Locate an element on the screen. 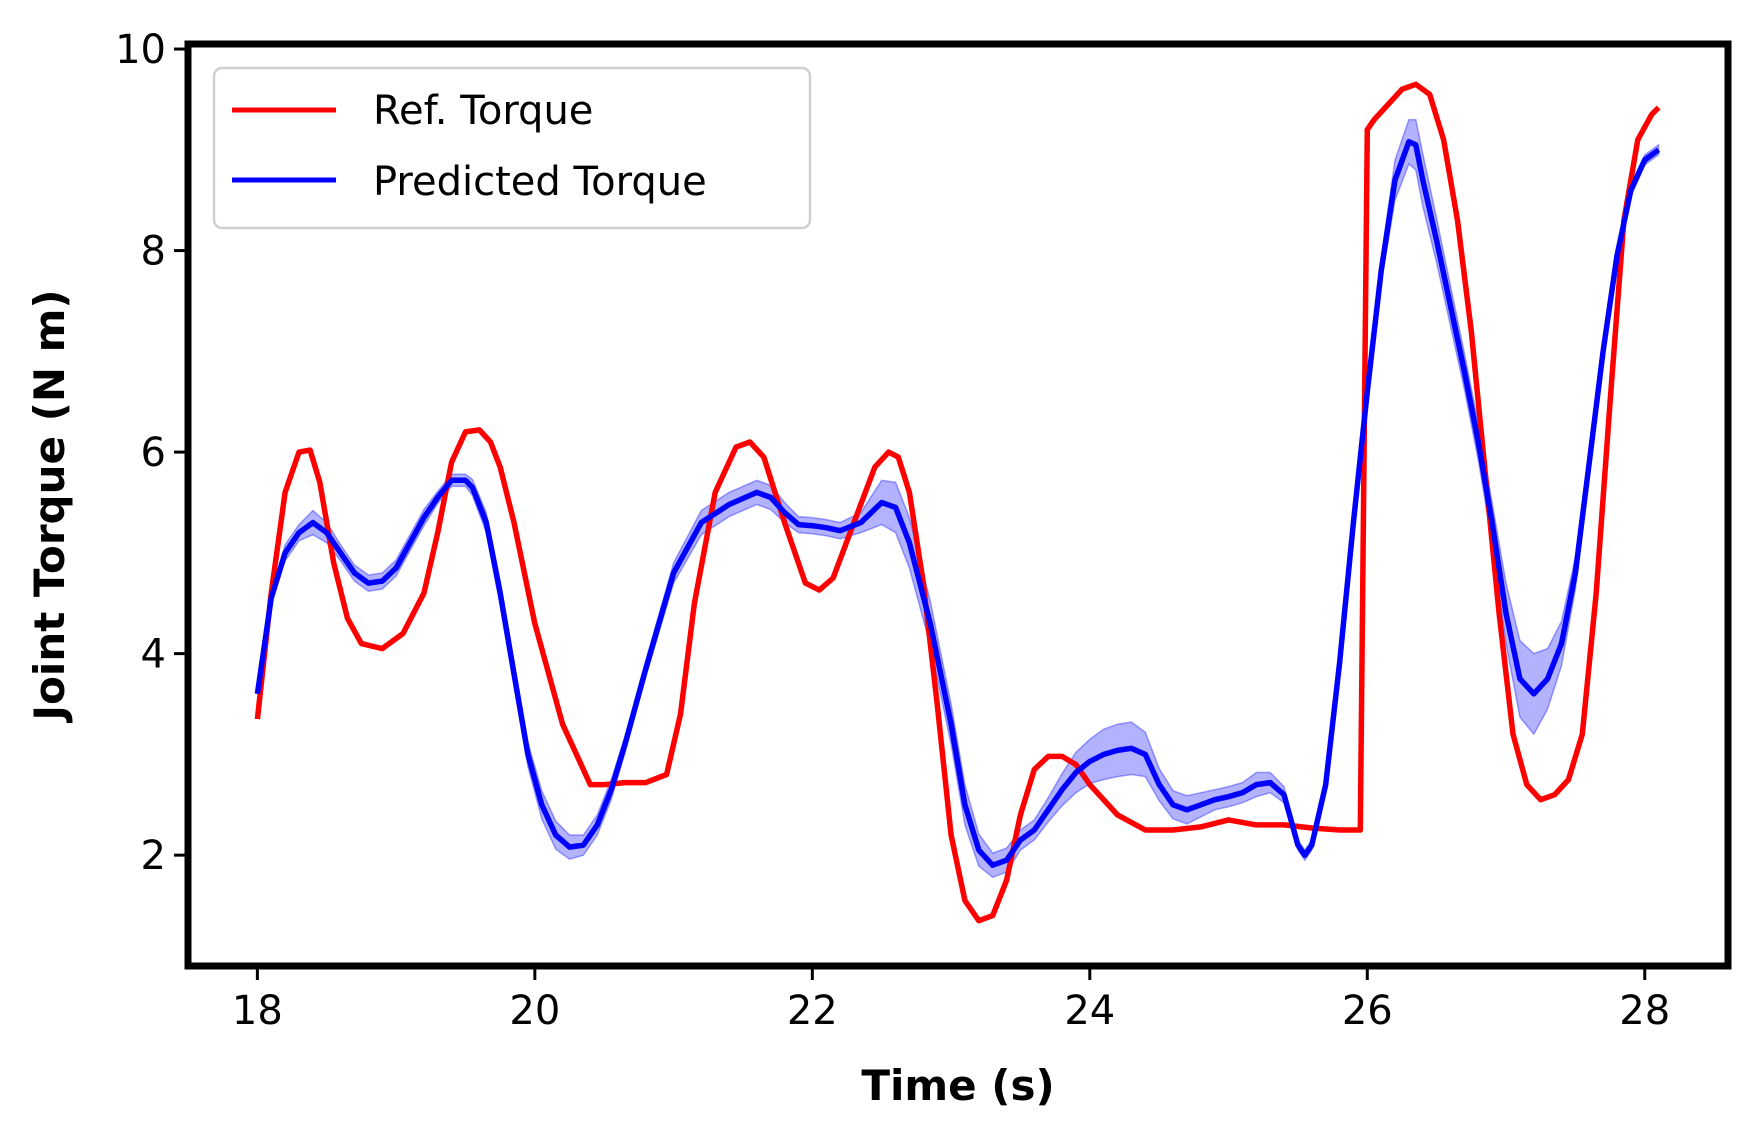 This screenshot has width=1751, height=1139. y-tick-label: 10 is located at coordinates (140, 50).